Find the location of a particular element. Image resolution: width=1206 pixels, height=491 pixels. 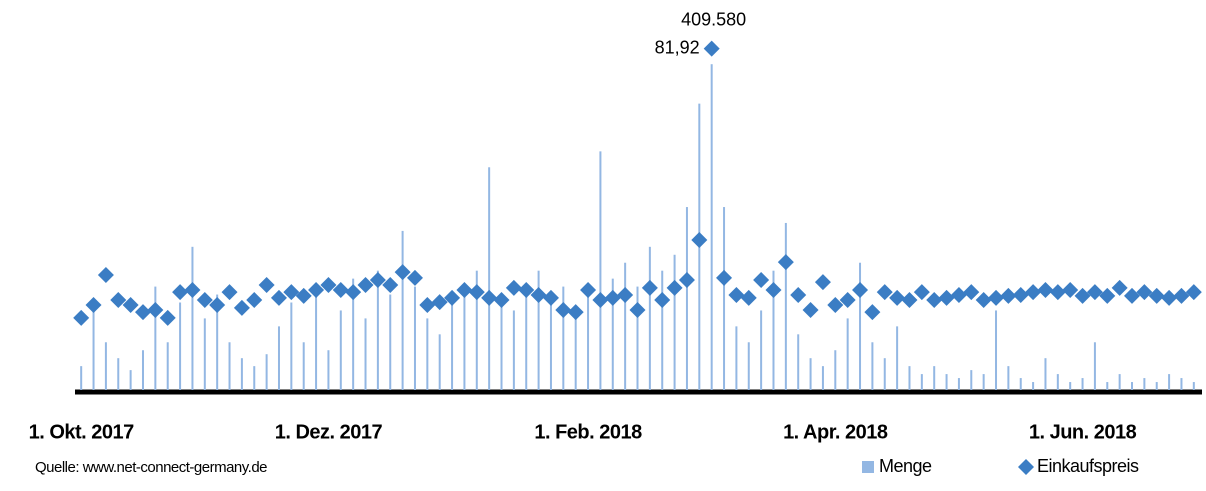

legend-swatch is located at coordinates (868, 467).